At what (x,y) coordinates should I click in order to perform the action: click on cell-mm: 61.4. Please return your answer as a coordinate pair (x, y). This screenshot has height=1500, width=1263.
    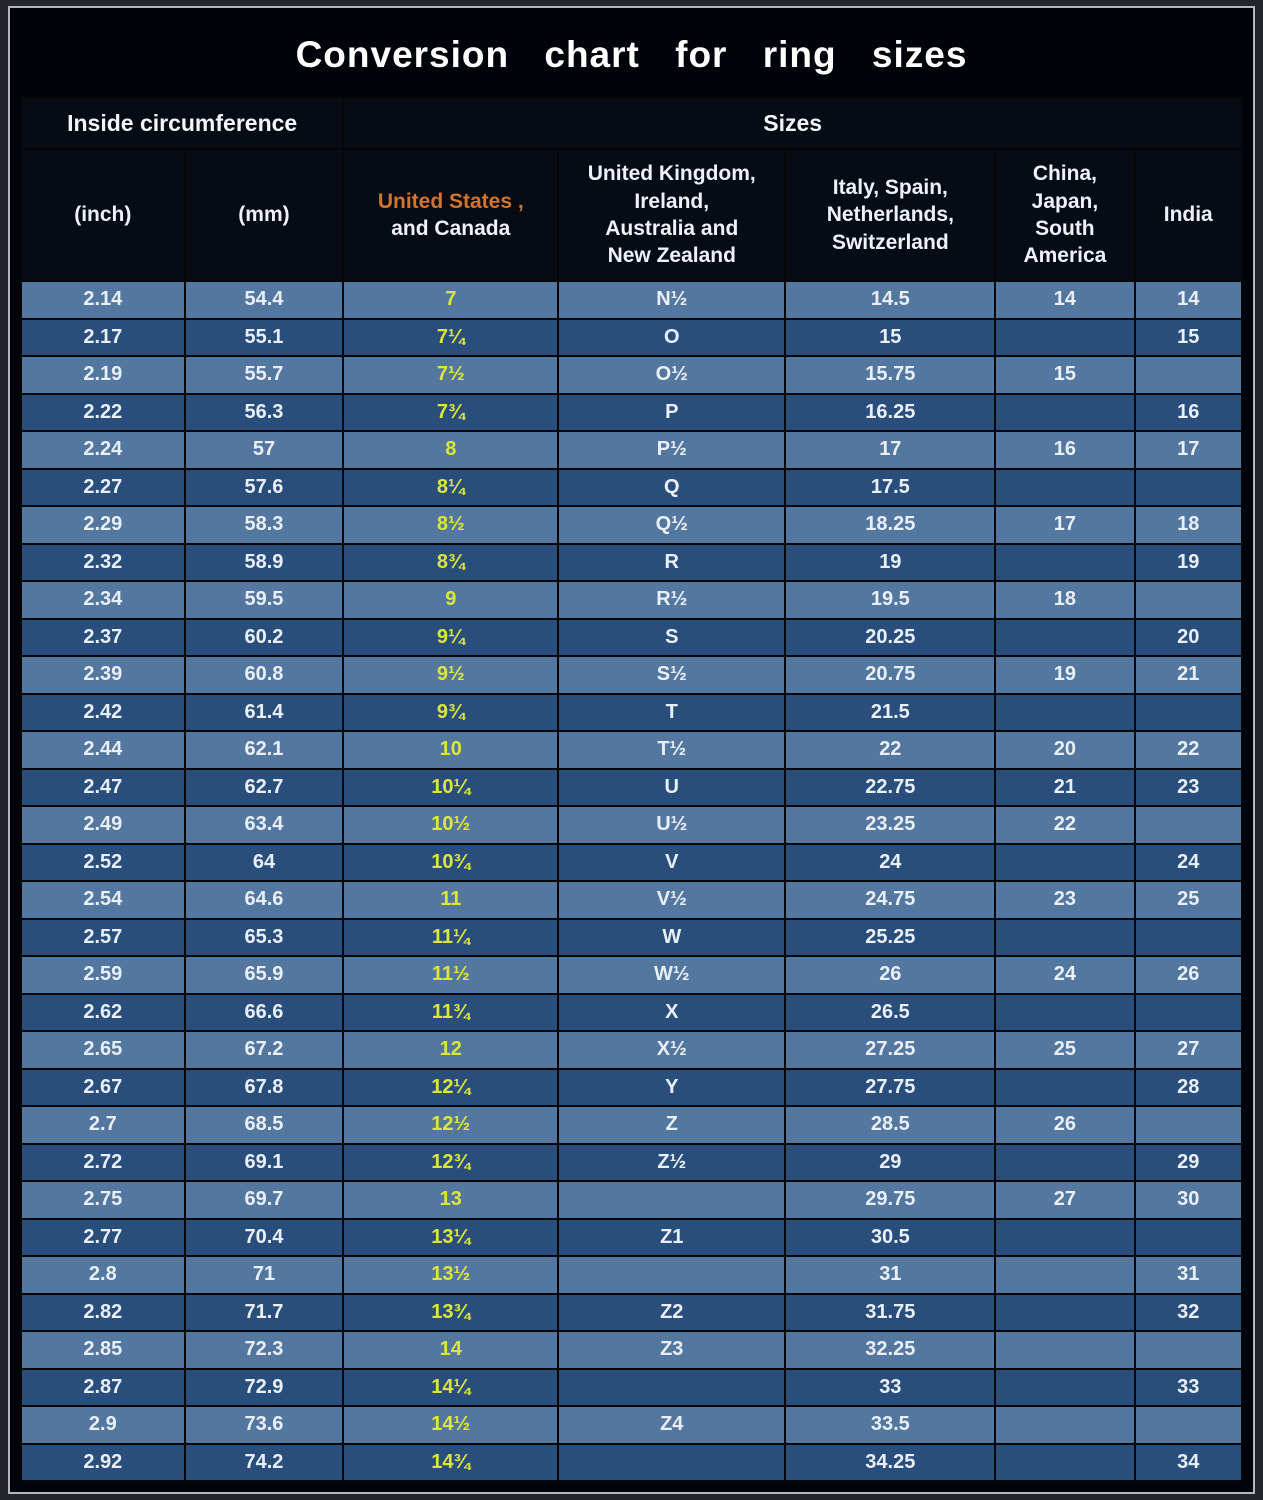
    Looking at the image, I should click on (264, 712).